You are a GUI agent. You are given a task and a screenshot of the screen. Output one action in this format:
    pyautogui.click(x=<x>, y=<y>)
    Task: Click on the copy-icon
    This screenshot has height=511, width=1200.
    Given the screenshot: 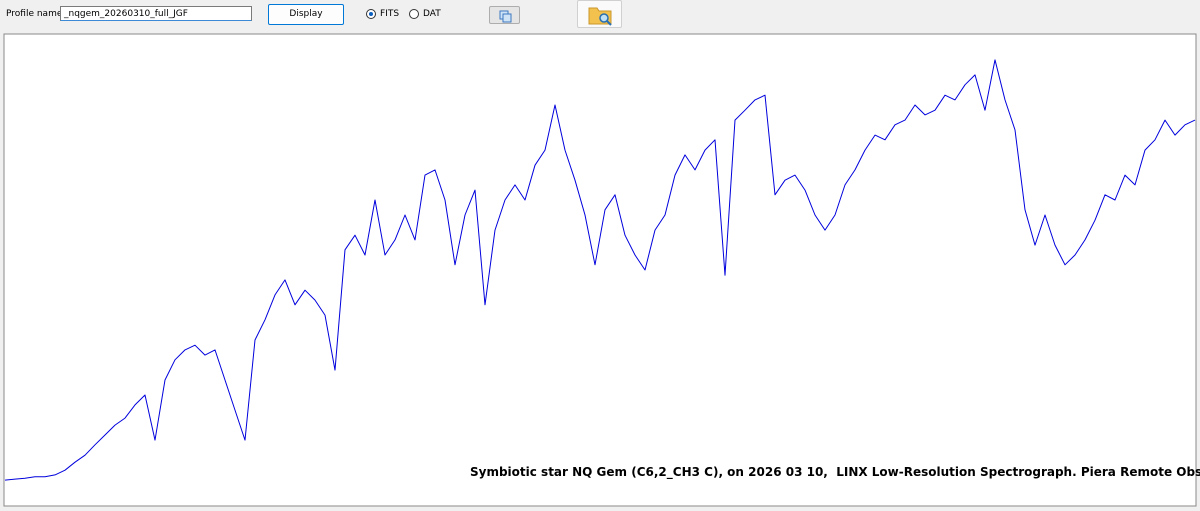 What is the action you would take?
    pyautogui.click(x=505, y=16)
    